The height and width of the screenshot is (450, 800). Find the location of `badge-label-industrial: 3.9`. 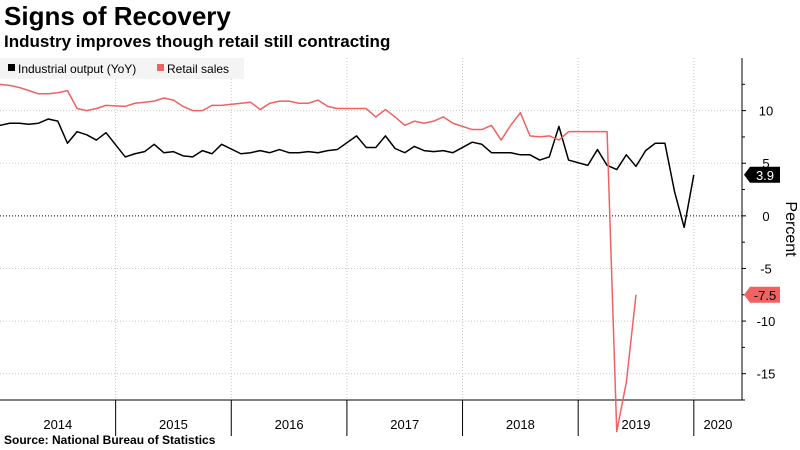

badge-label-industrial: 3.9 is located at coordinates (765, 175).